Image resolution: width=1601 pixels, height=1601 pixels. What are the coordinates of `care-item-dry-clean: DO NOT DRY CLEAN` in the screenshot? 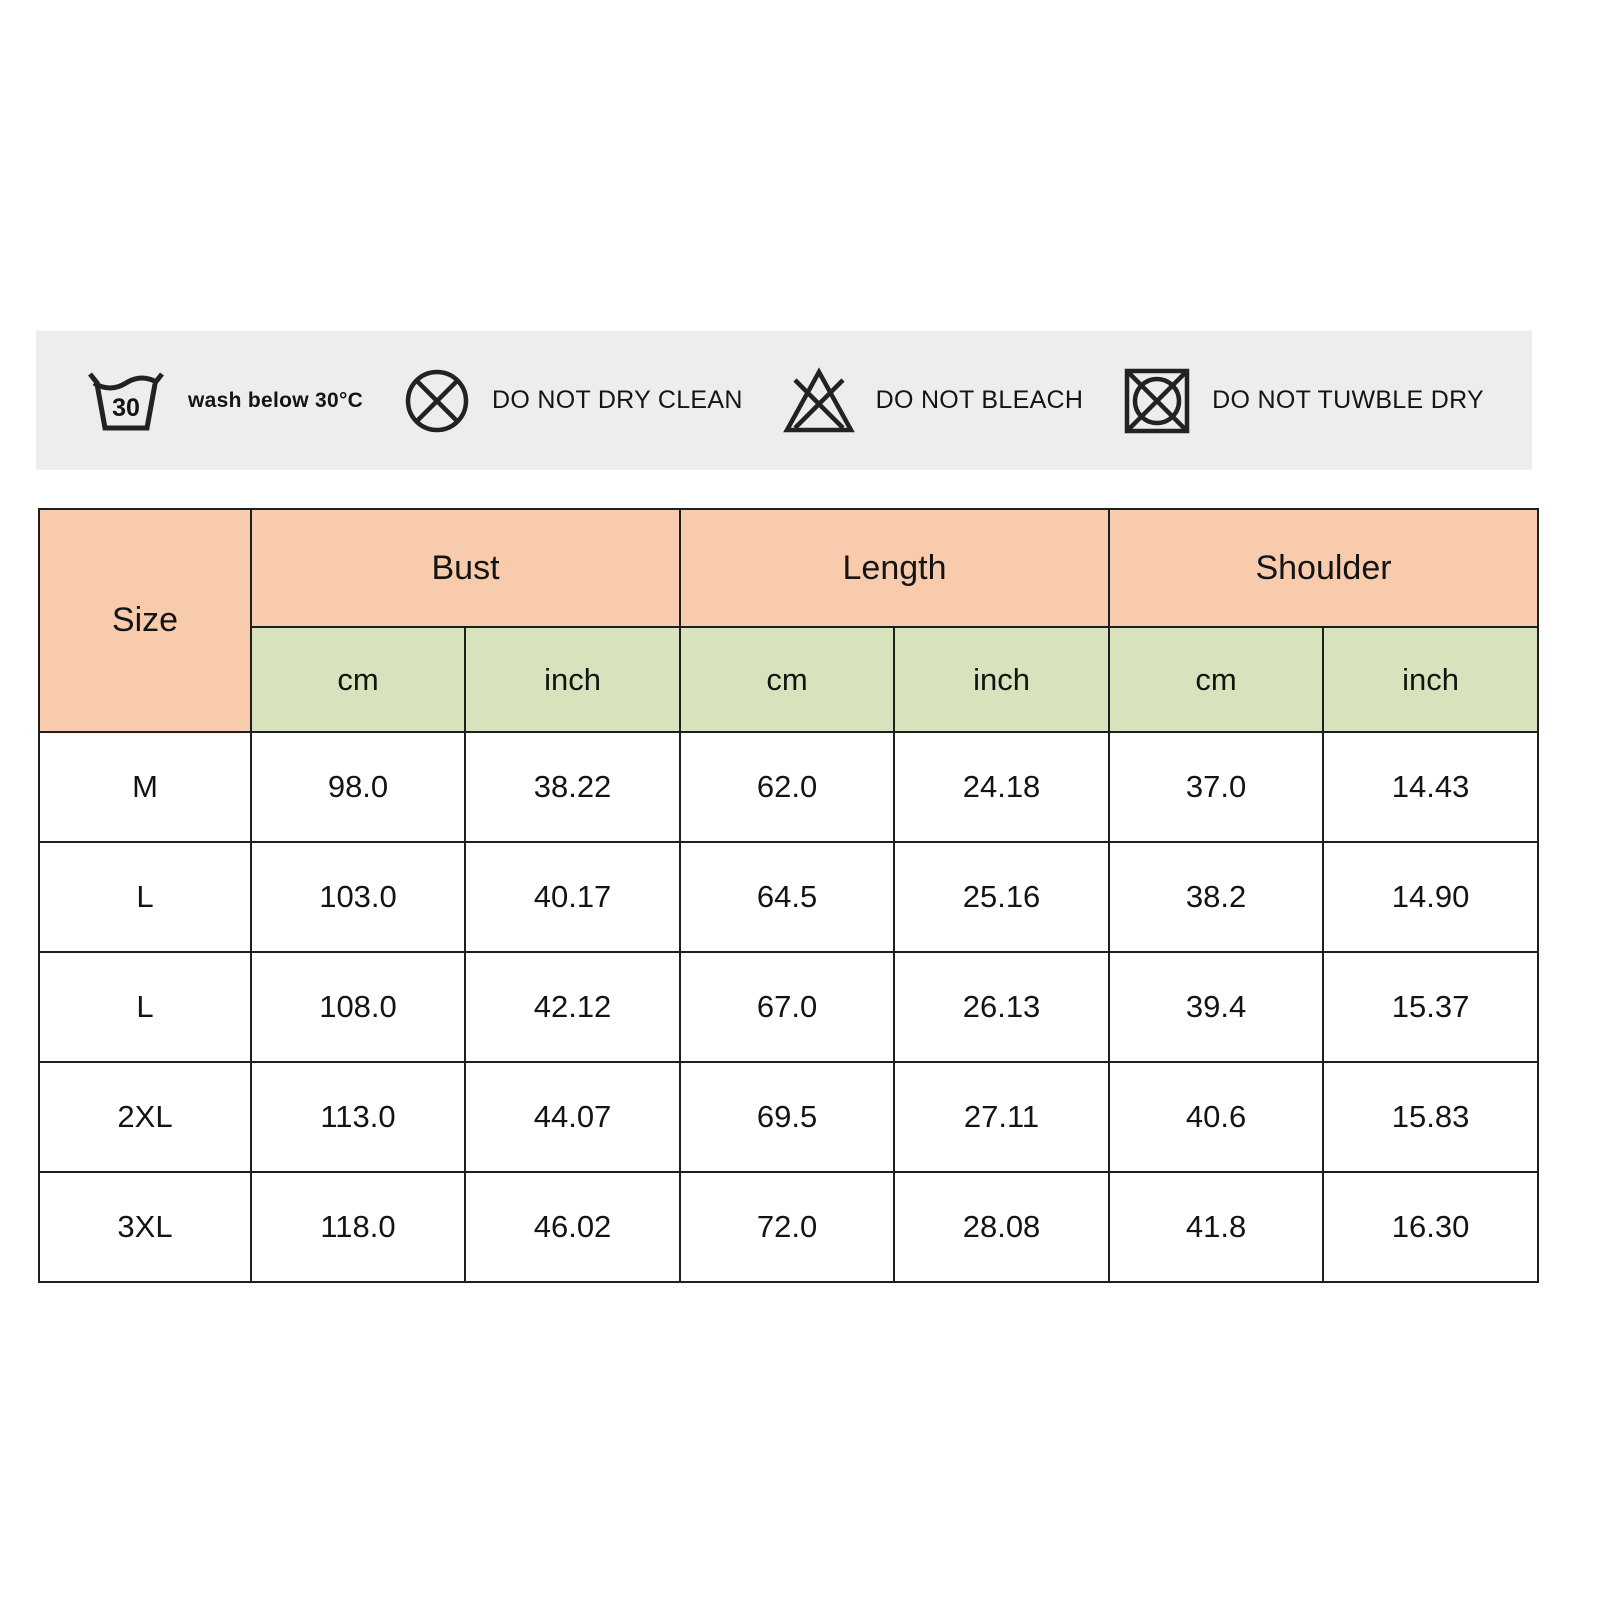 It's located at (572, 401).